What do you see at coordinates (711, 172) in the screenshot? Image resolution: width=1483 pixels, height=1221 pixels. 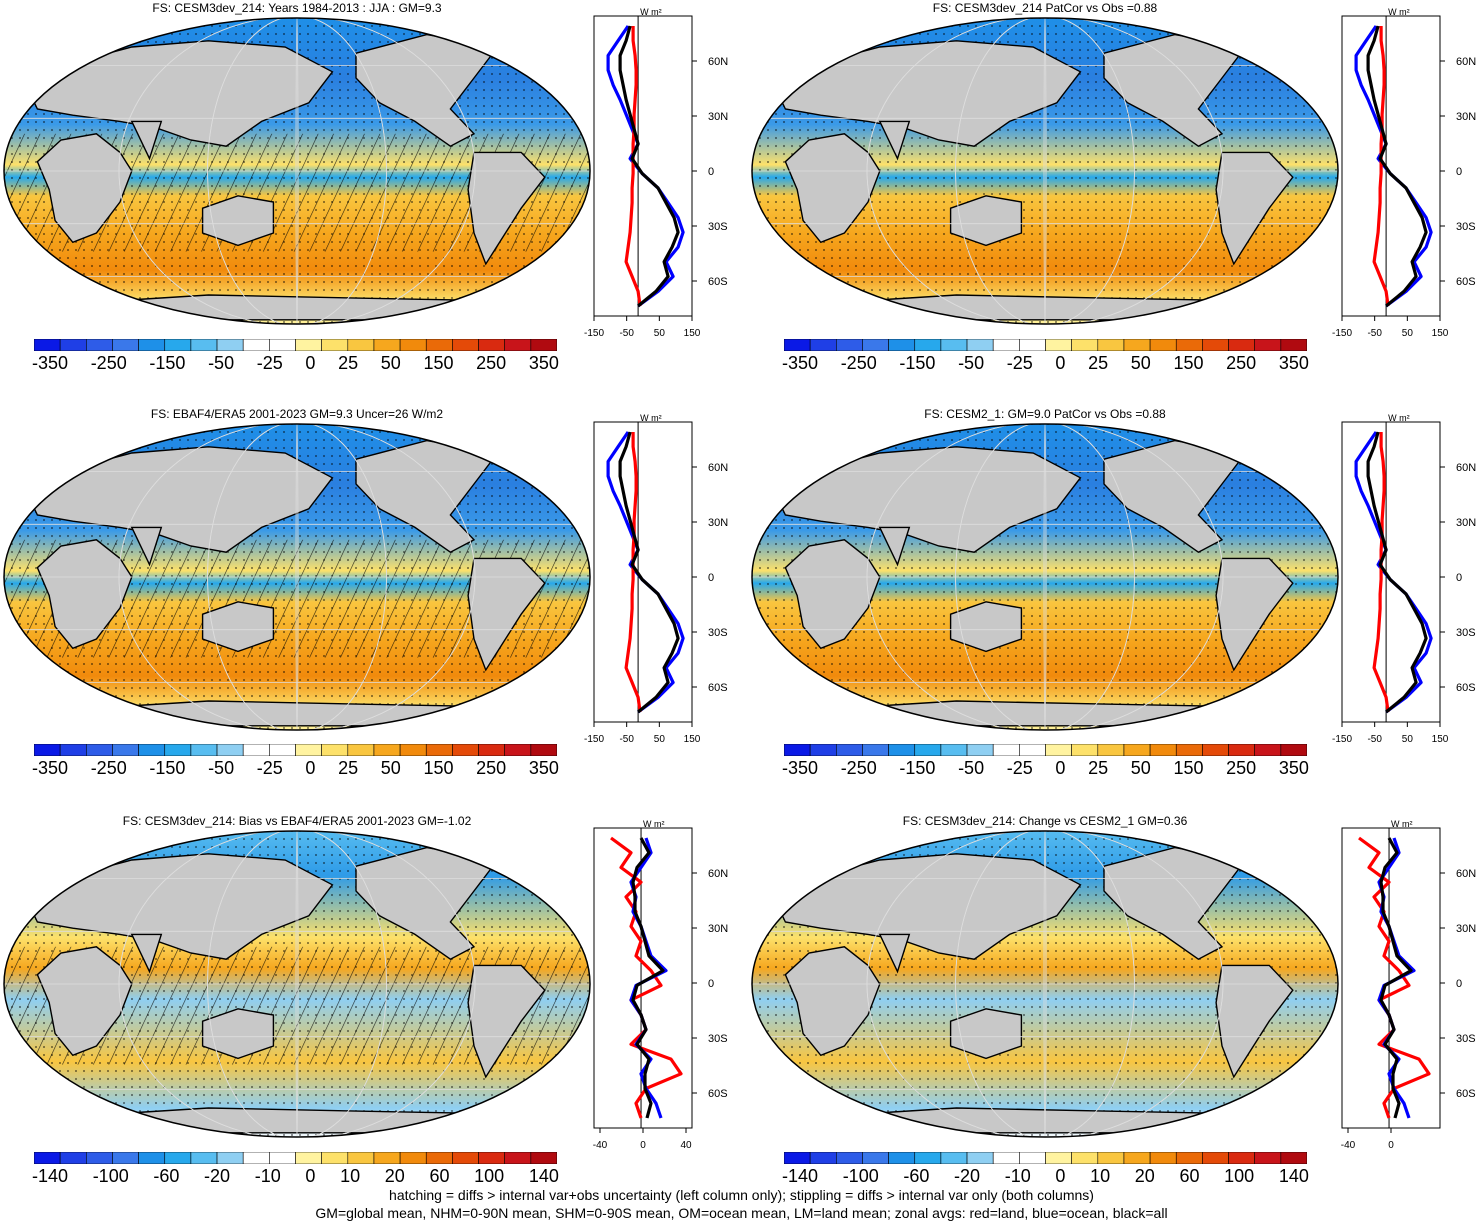 I see `lat-tick-label: 0` at bounding box center [711, 172].